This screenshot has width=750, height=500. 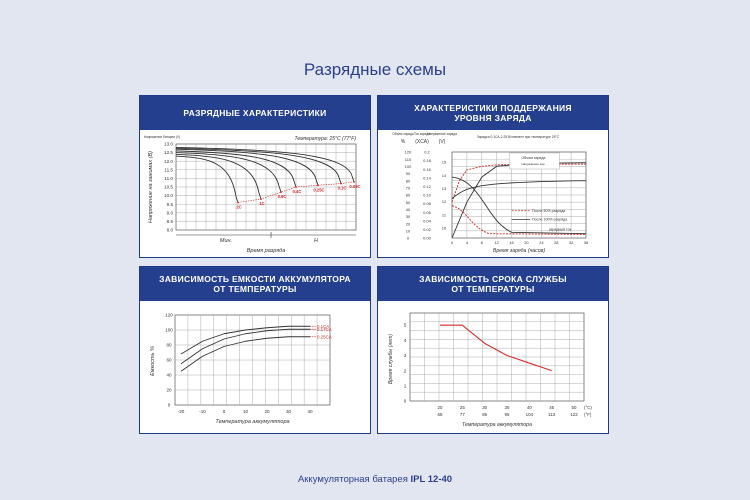 What do you see at coordinates (170, 212) in the screenshot?
I see `discharge-y-tick: 9.0` at bounding box center [170, 212].